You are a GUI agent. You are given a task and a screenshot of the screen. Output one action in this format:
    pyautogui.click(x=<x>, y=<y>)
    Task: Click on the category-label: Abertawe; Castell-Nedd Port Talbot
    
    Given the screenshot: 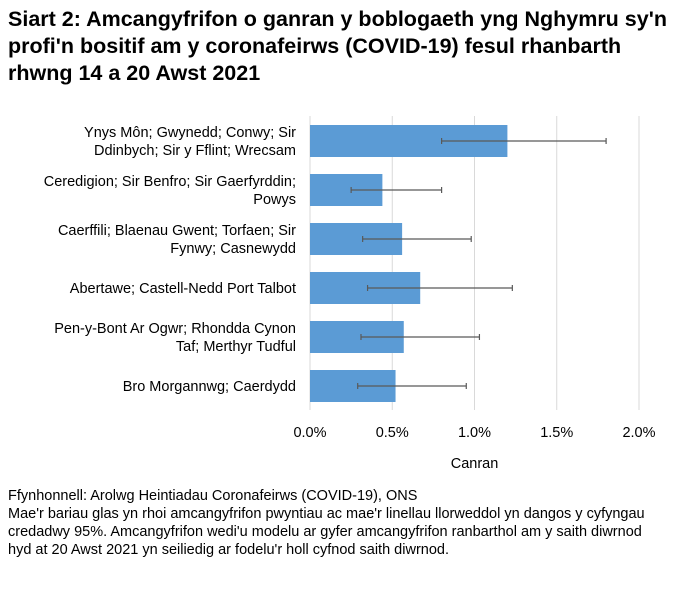 What is the action you would take?
    pyautogui.click(x=183, y=289)
    